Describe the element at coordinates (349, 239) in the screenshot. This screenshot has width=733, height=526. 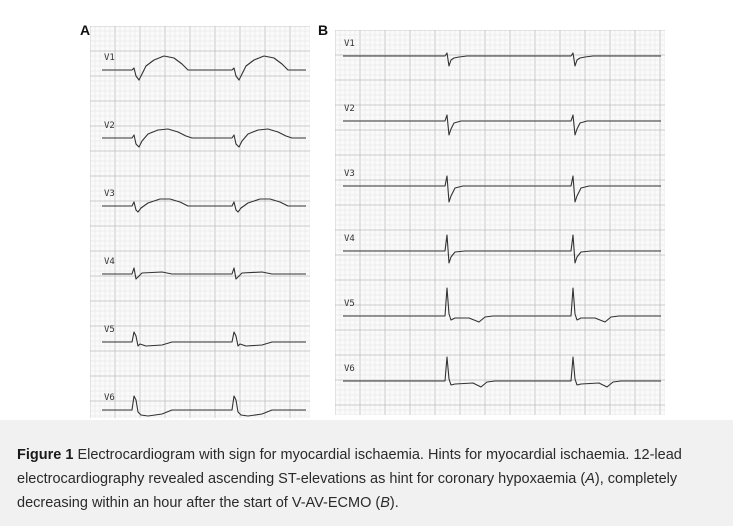
I see `lead-label-b-v4: V4` at that location.